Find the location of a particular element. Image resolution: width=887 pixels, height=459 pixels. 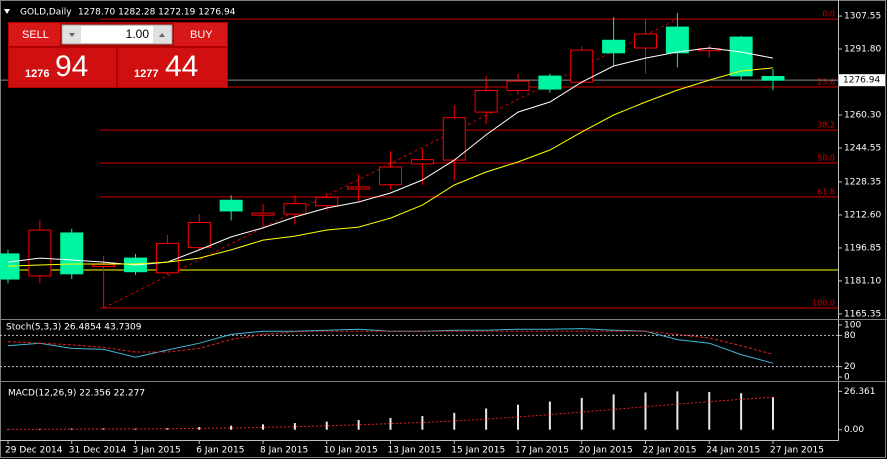

y-tick-label: 1228.35 is located at coordinates (862, 182).